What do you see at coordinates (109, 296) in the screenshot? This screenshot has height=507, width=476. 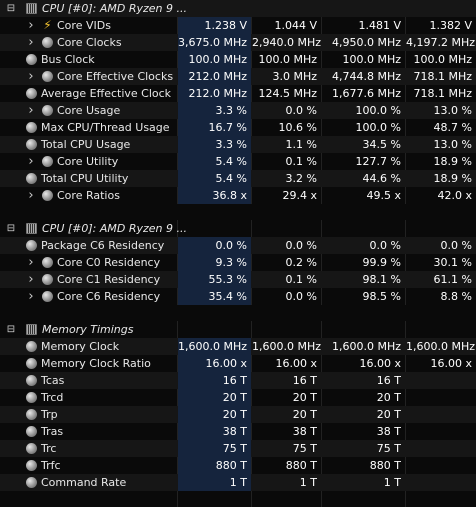 I see `sensor-label: Core C6 Residency` at bounding box center [109, 296].